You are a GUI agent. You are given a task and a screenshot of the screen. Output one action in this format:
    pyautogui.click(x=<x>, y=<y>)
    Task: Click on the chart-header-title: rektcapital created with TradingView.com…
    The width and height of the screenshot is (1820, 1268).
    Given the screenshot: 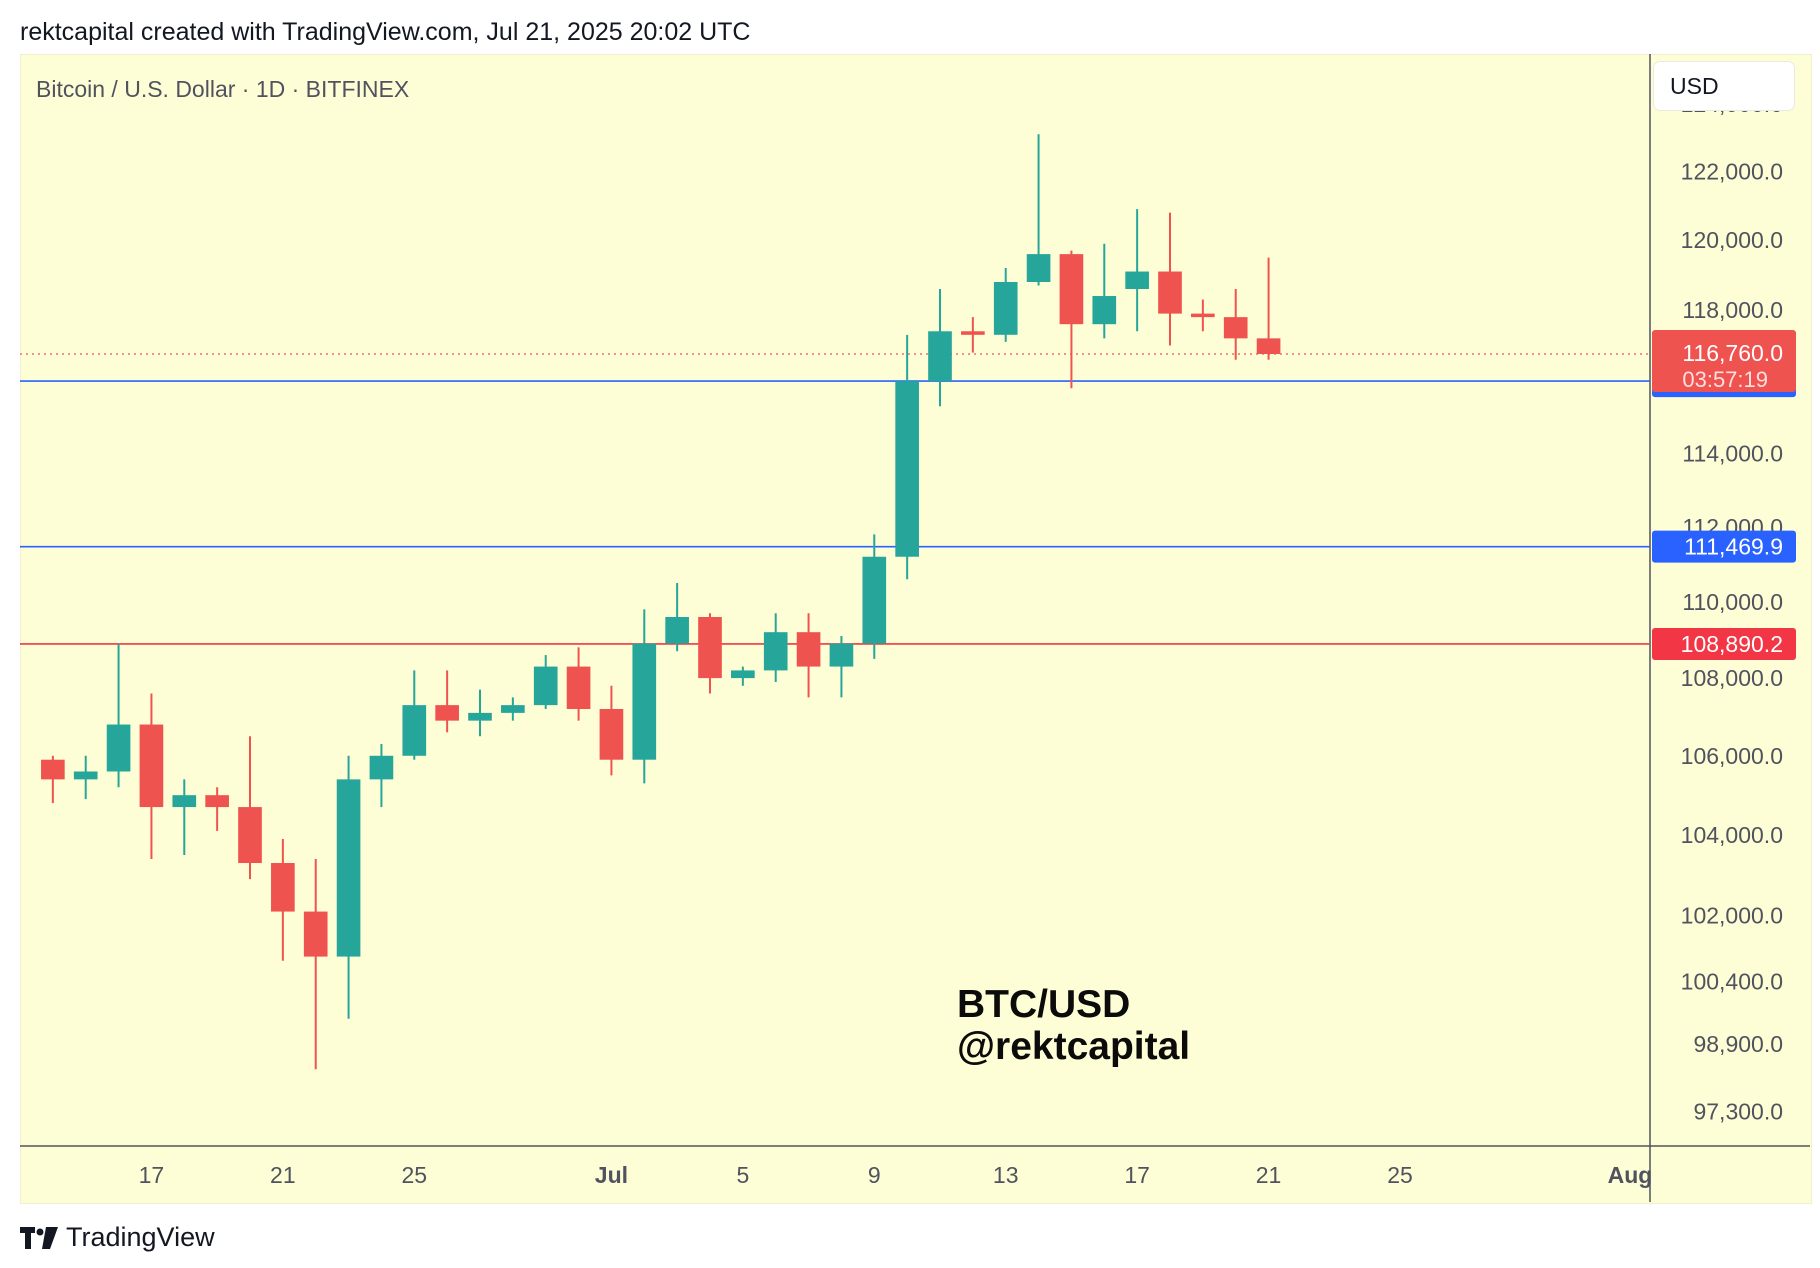 What is the action you would take?
    pyautogui.click(x=385, y=32)
    